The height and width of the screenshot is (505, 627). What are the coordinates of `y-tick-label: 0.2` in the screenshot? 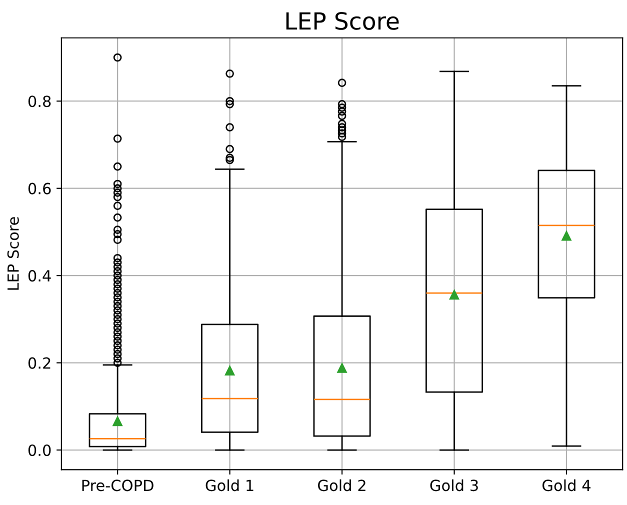 It's located at (39, 363).